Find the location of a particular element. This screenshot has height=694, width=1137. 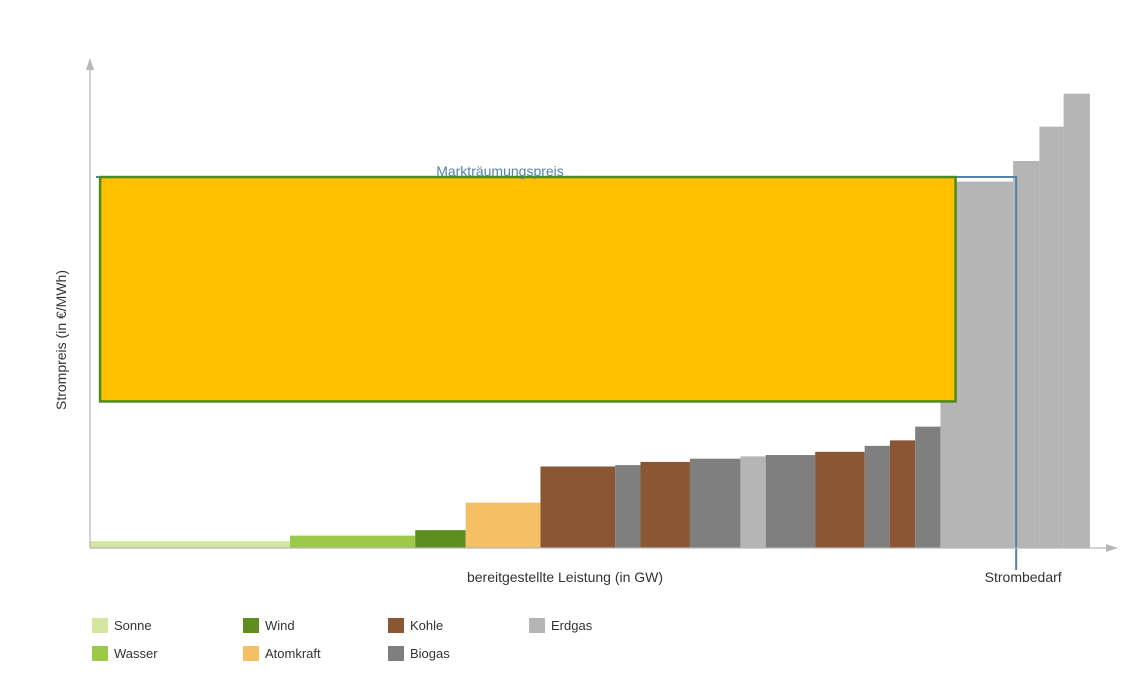

legend-label-wasser: Wasser is located at coordinates (136, 653).